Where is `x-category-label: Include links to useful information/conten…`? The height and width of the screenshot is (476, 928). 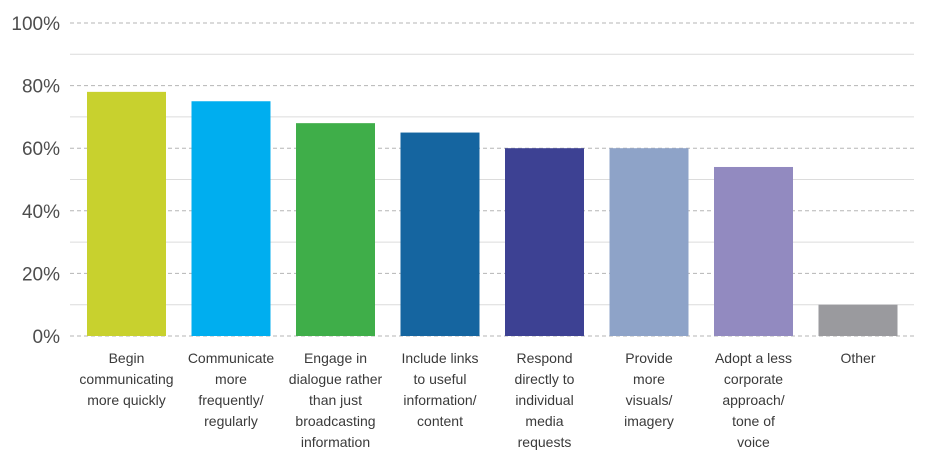 x-category-label: Include links to useful information/conten… is located at coordinates (439, 389).